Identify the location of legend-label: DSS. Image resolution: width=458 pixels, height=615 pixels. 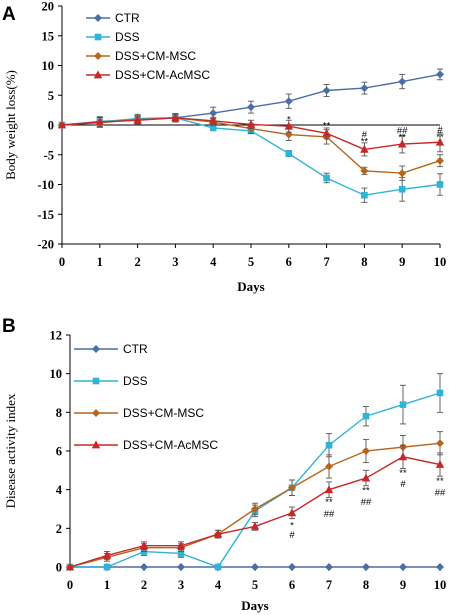
(127, 37).